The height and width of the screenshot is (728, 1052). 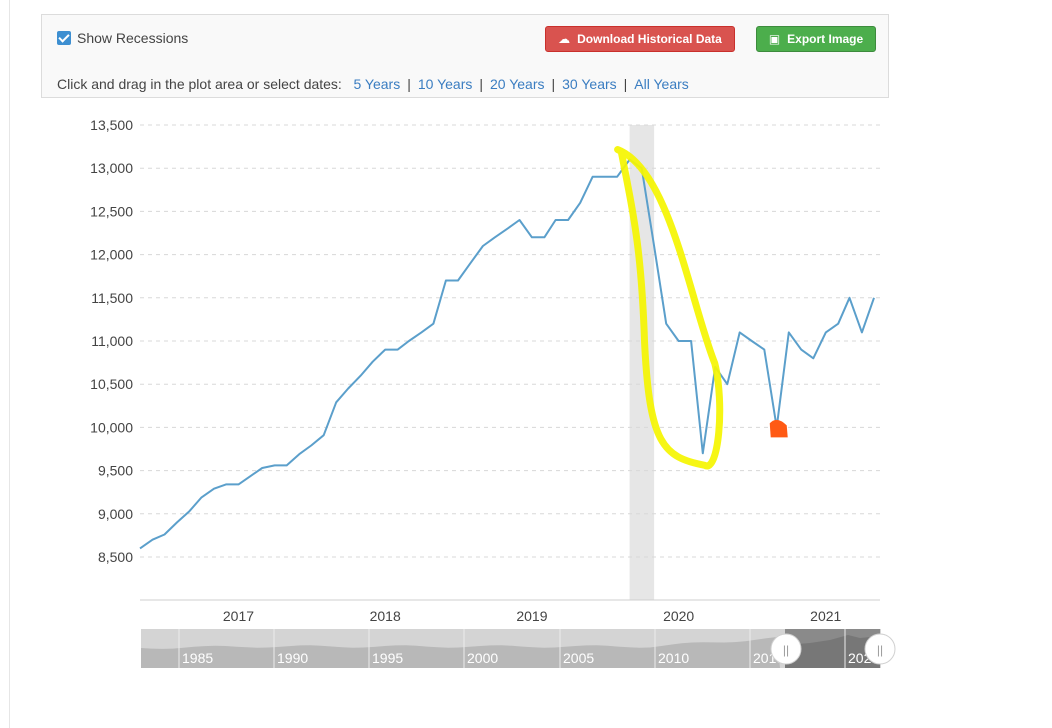 I want to click on navigator-year-label: 2000, so click(x=482, y=658).